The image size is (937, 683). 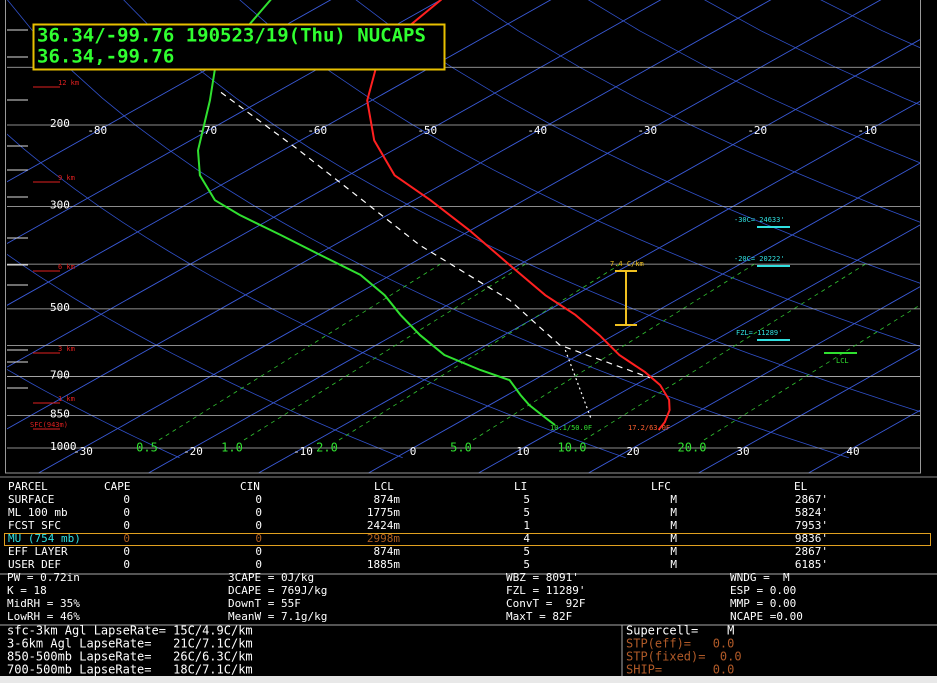 What do you see at coordinates (60, 204) in the screenshot?
I see `pressure-label: 300` at bounding box center [60, 204].